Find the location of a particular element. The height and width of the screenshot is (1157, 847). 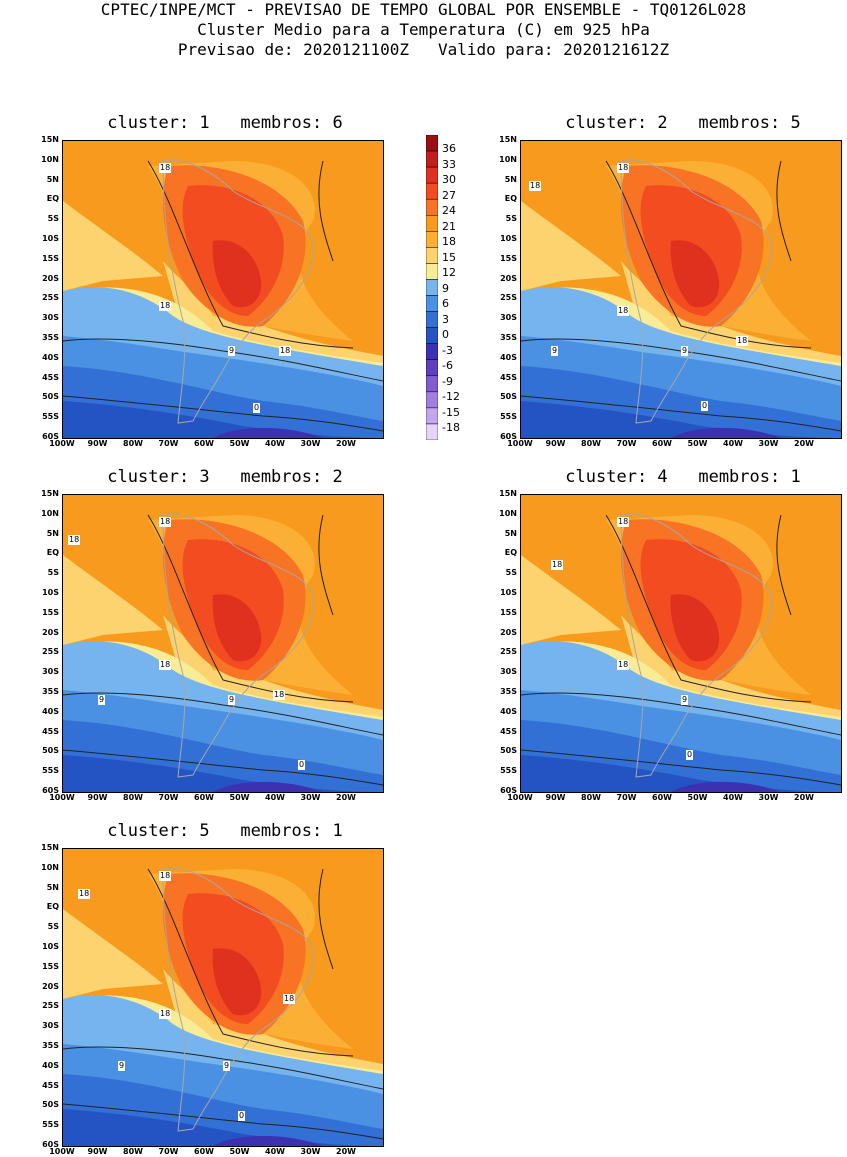

panel-title: cluster: 5 membros: 1 is located at coordinates (225, 831).